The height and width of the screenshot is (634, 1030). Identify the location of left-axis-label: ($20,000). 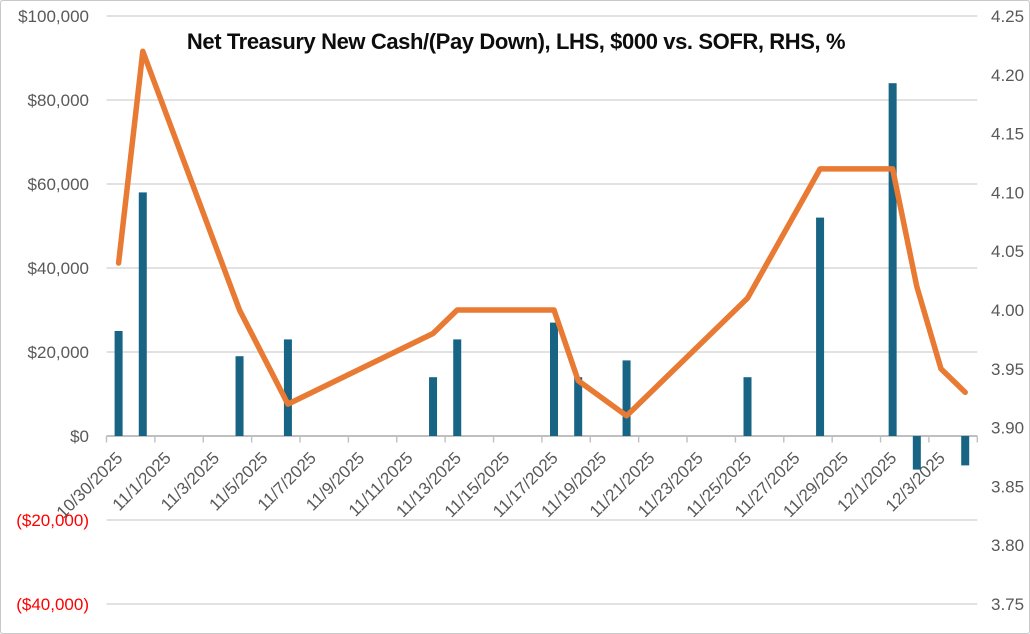
(52, 520).